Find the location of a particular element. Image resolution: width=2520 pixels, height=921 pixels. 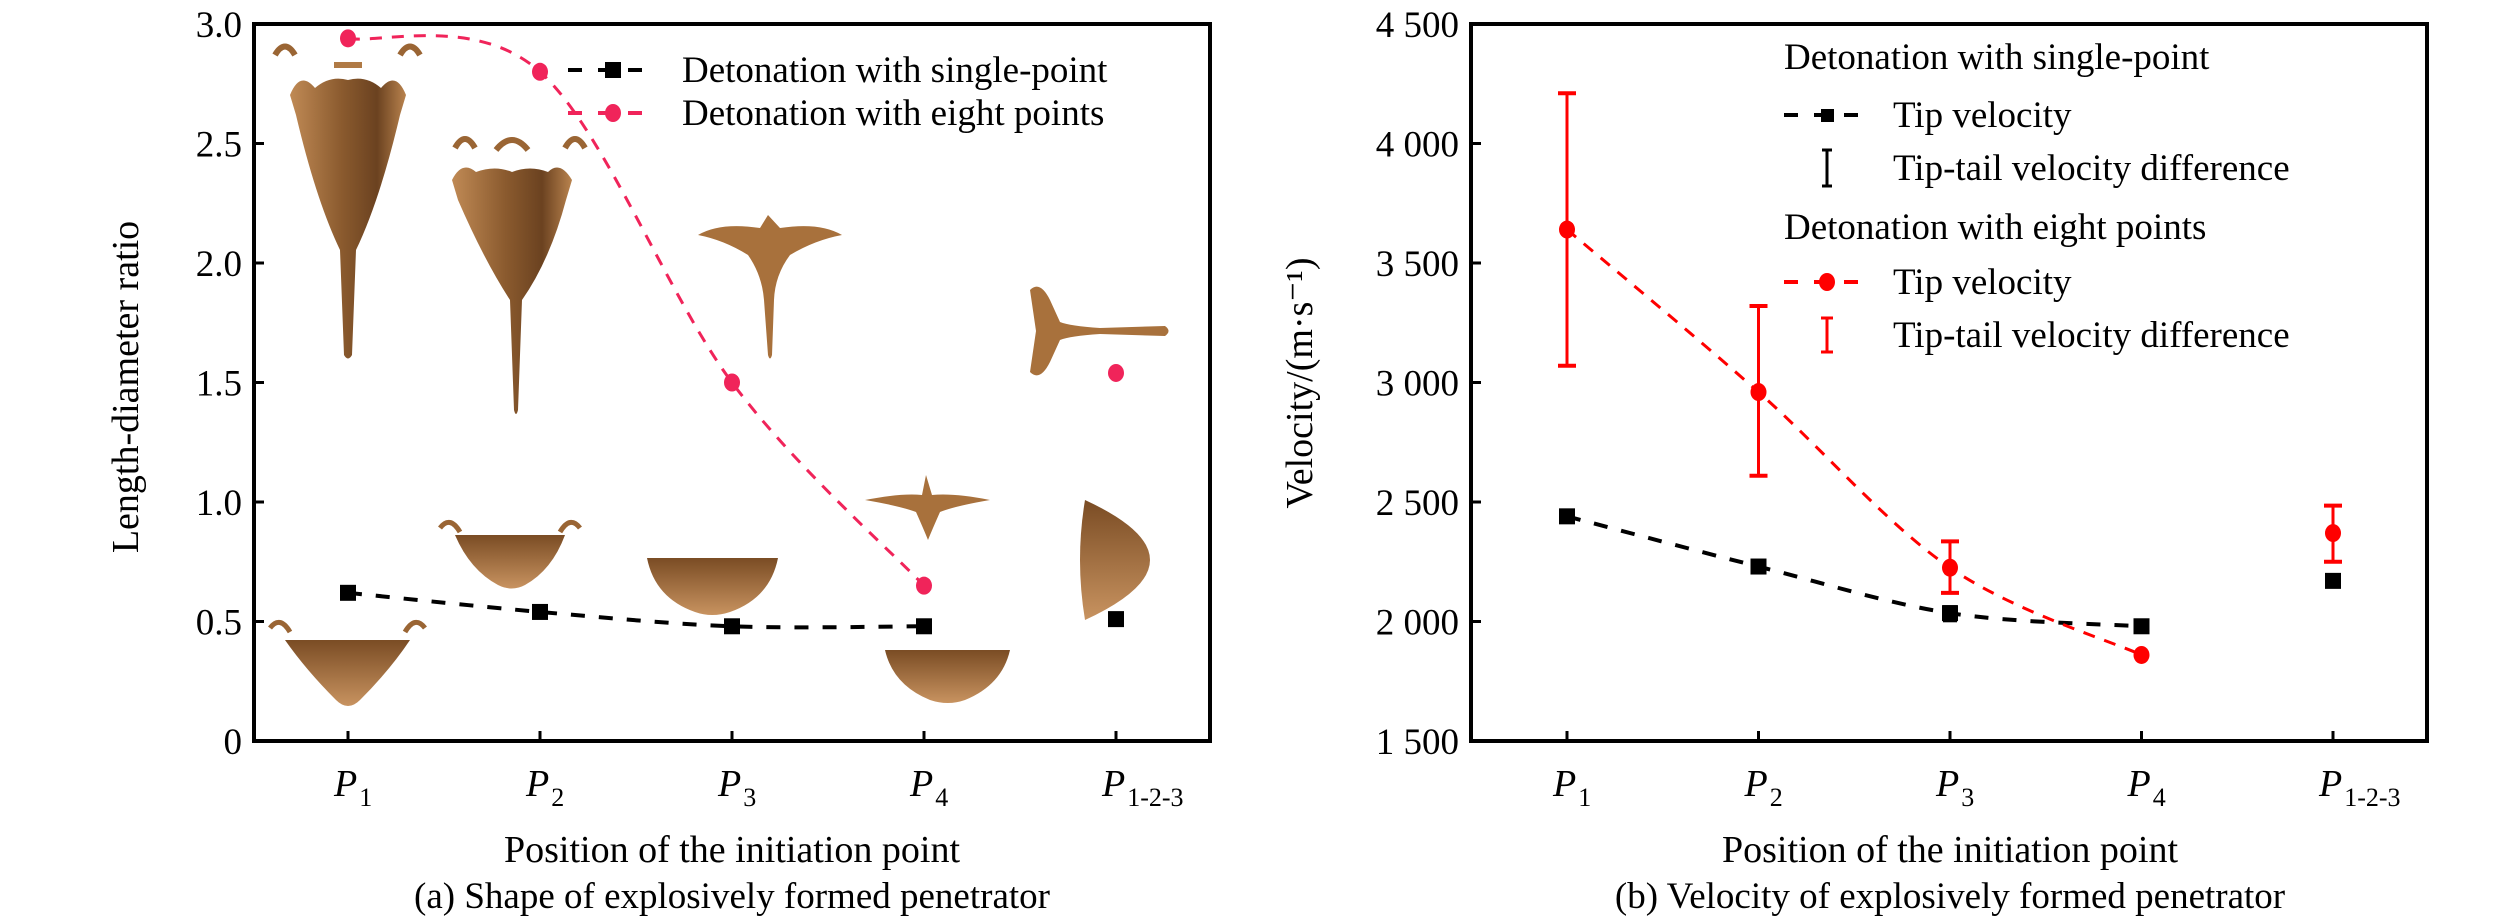

legend-item-eight-points: Detonation with eight points is located at coordinates (836, 113).